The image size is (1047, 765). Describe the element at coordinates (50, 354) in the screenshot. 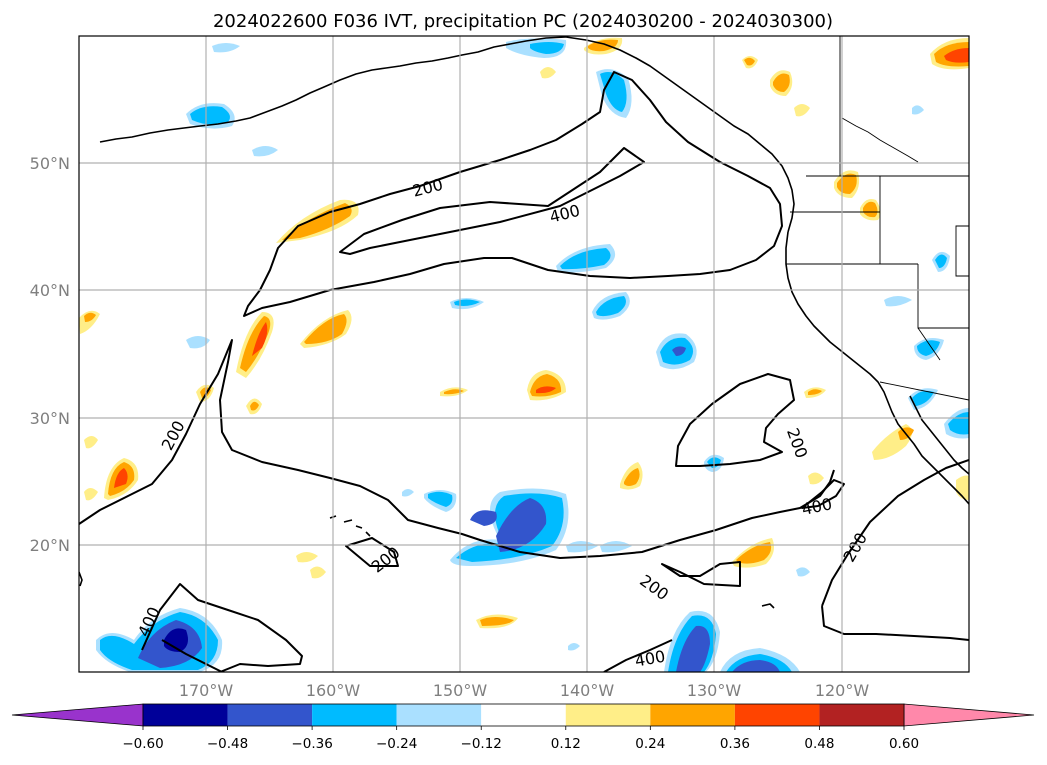

I see `latitude-labels: 50°N 40°N 30°N 20°N` at that location.